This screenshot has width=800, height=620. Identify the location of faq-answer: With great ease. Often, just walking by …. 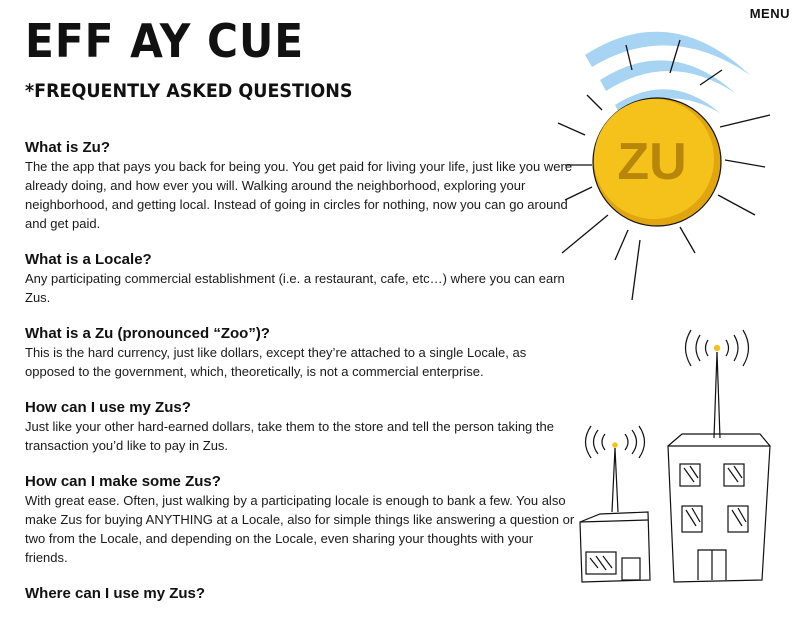
(300, 529).